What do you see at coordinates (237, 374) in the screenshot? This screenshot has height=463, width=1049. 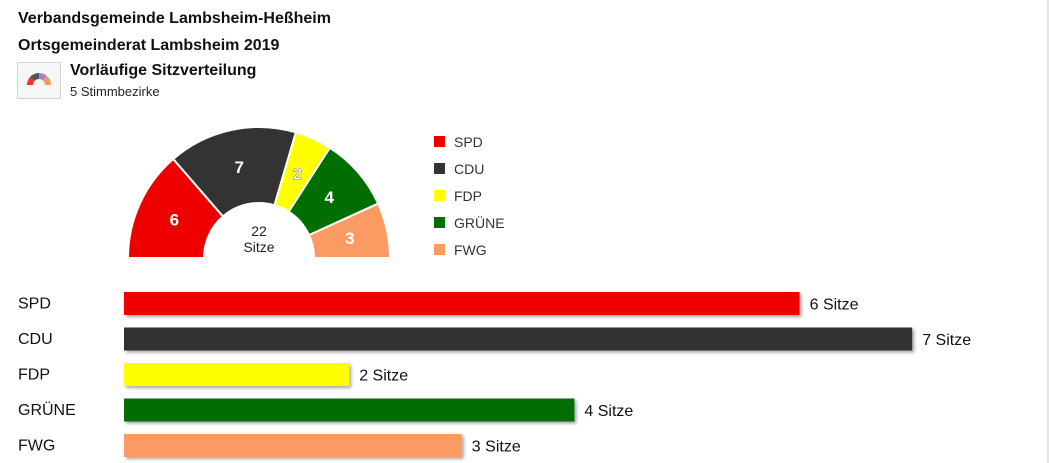 I see `bar-fdp` at bounding box center [237, 374].